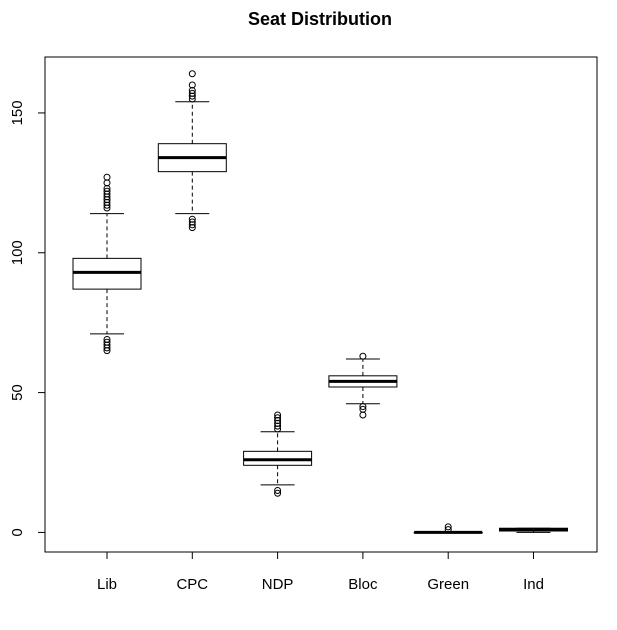  Describe the element at coordinates (533, 584) in the screenshot. I see `x-tick-label: Ind` at that location.